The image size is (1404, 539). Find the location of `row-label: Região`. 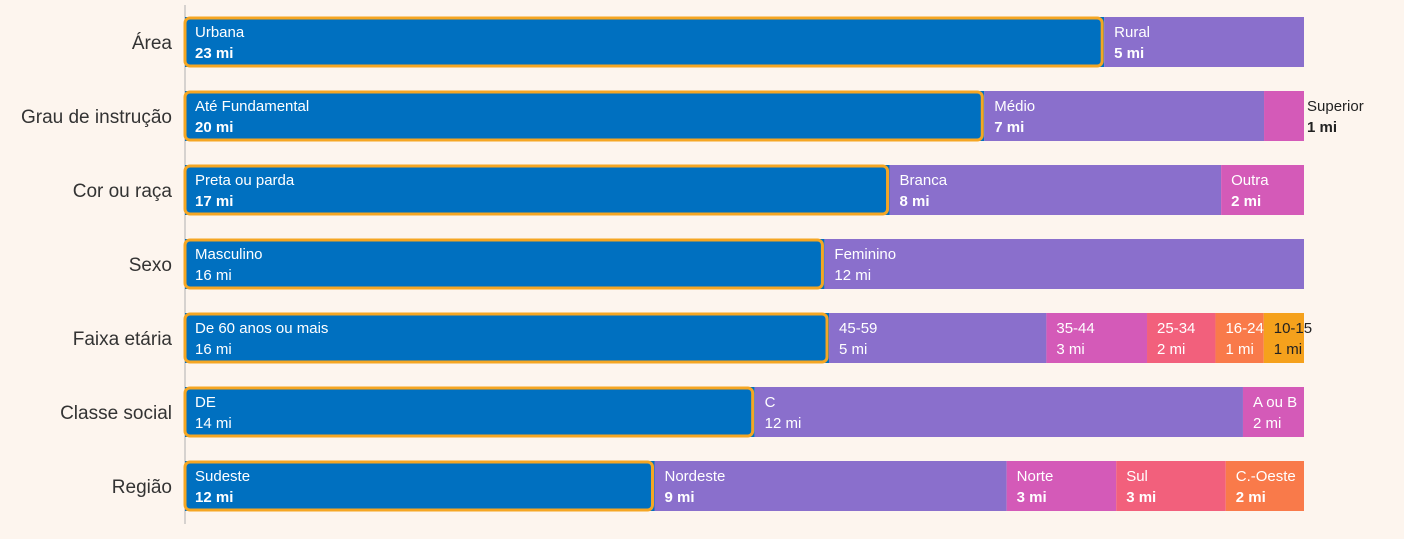

row-label: Região is located at coordinates (142, 487).